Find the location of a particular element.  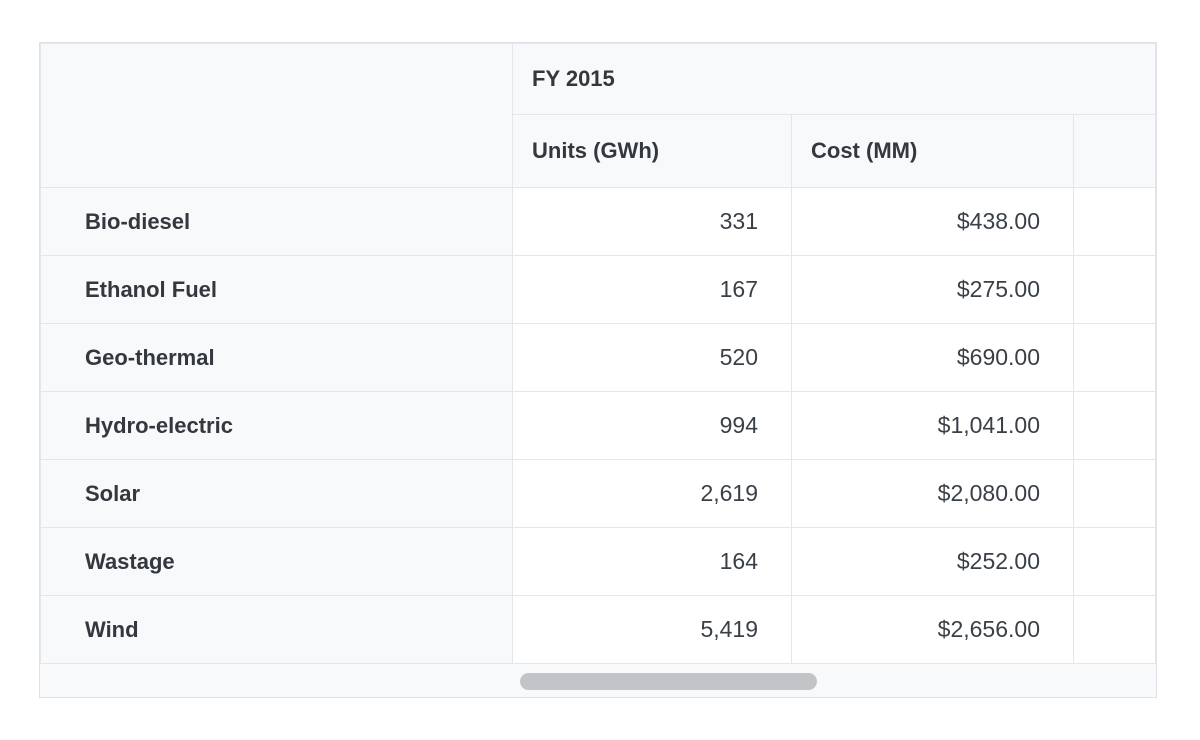

cost-cell: $2,080.00 is located at coordinates (932, 493).